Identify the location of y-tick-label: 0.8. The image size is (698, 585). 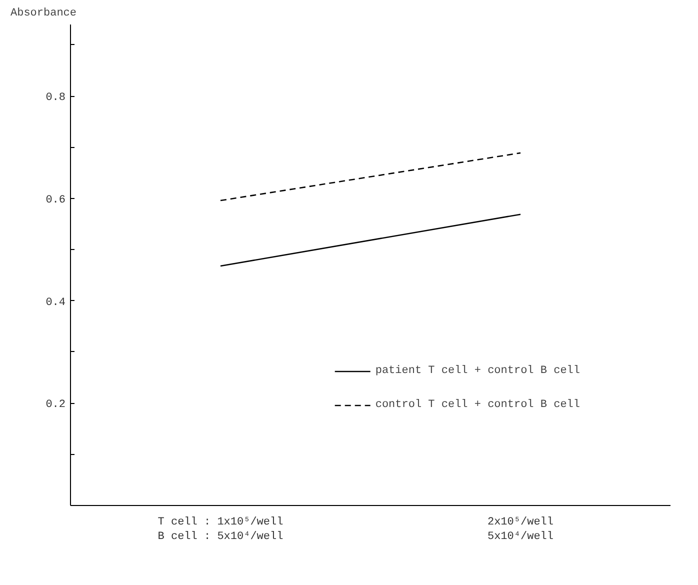
(56, 98).